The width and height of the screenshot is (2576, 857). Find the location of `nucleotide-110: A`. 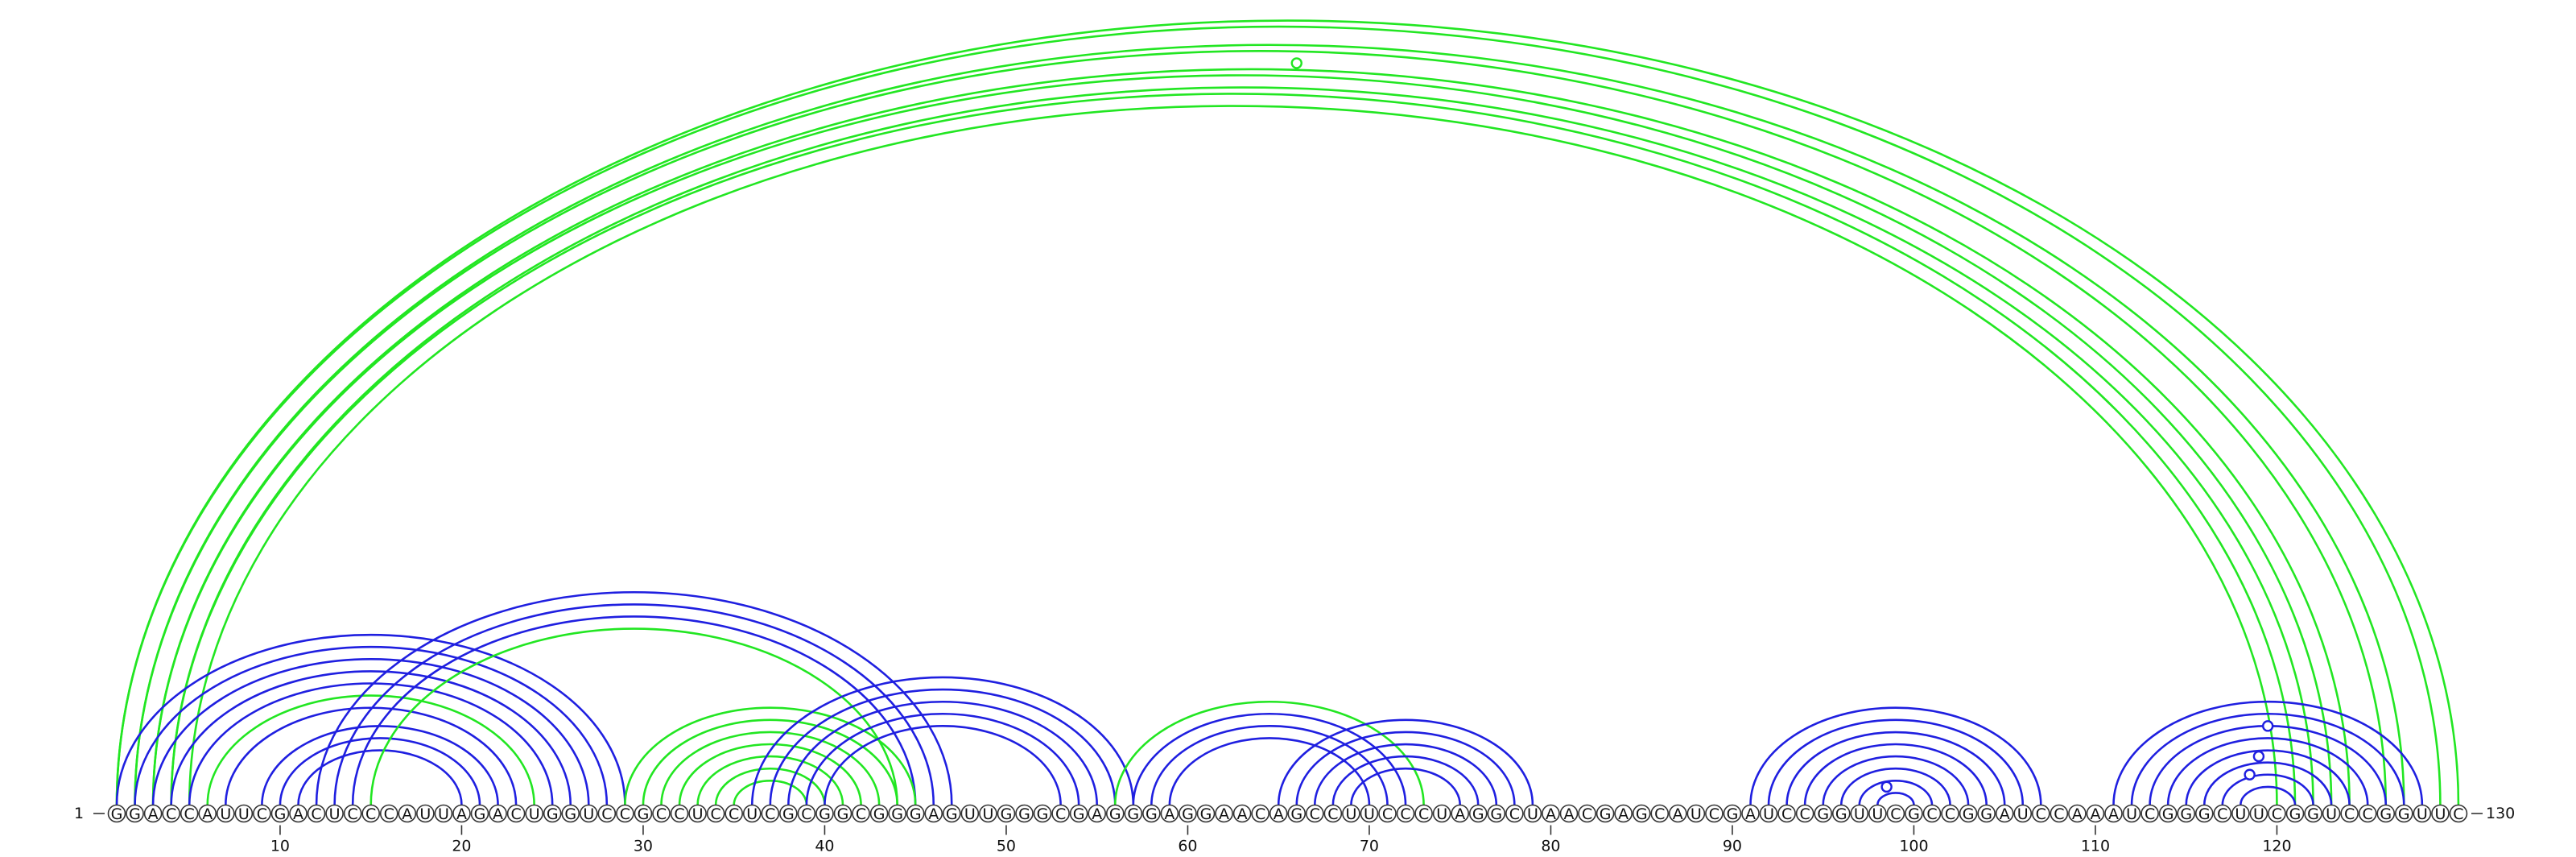

nucleotide-110: A is located at coordinates (2095, 813).